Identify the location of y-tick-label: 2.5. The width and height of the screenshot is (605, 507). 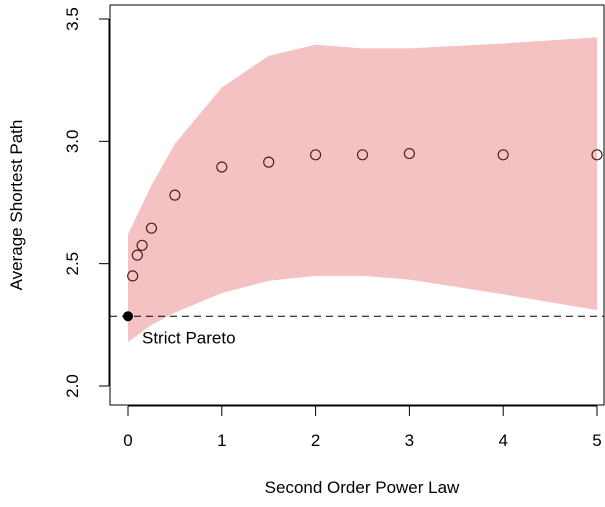
(72, 264).